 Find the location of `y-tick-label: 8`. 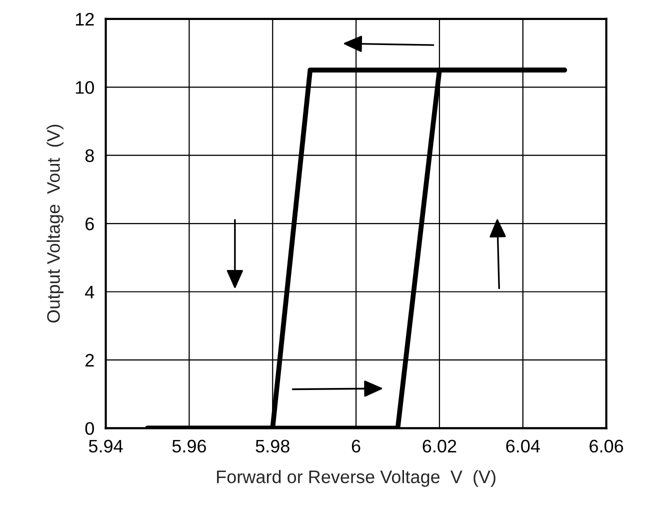

y-tick-label: 8 is located at coordinates (89, 155).